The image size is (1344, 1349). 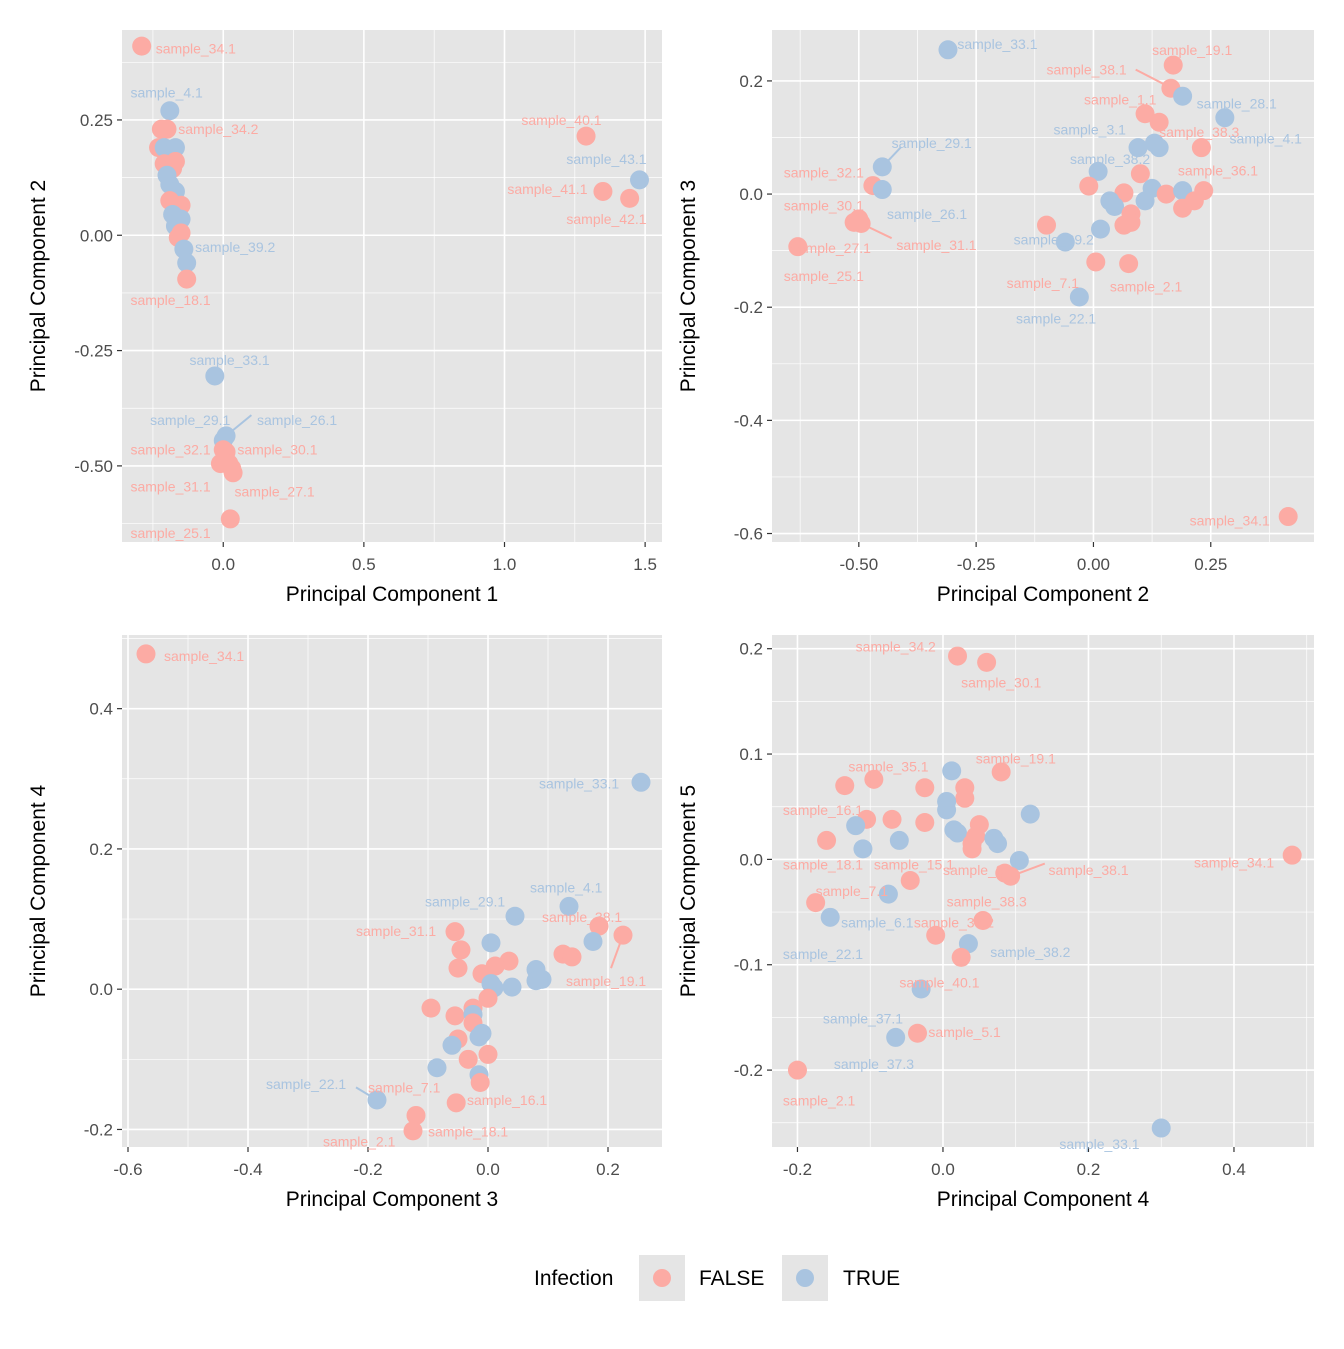 What do you see at coordinates (858, 564) in the screenshot?
I see `x-tick-label: -0.50` at bounding box center [858, 564].